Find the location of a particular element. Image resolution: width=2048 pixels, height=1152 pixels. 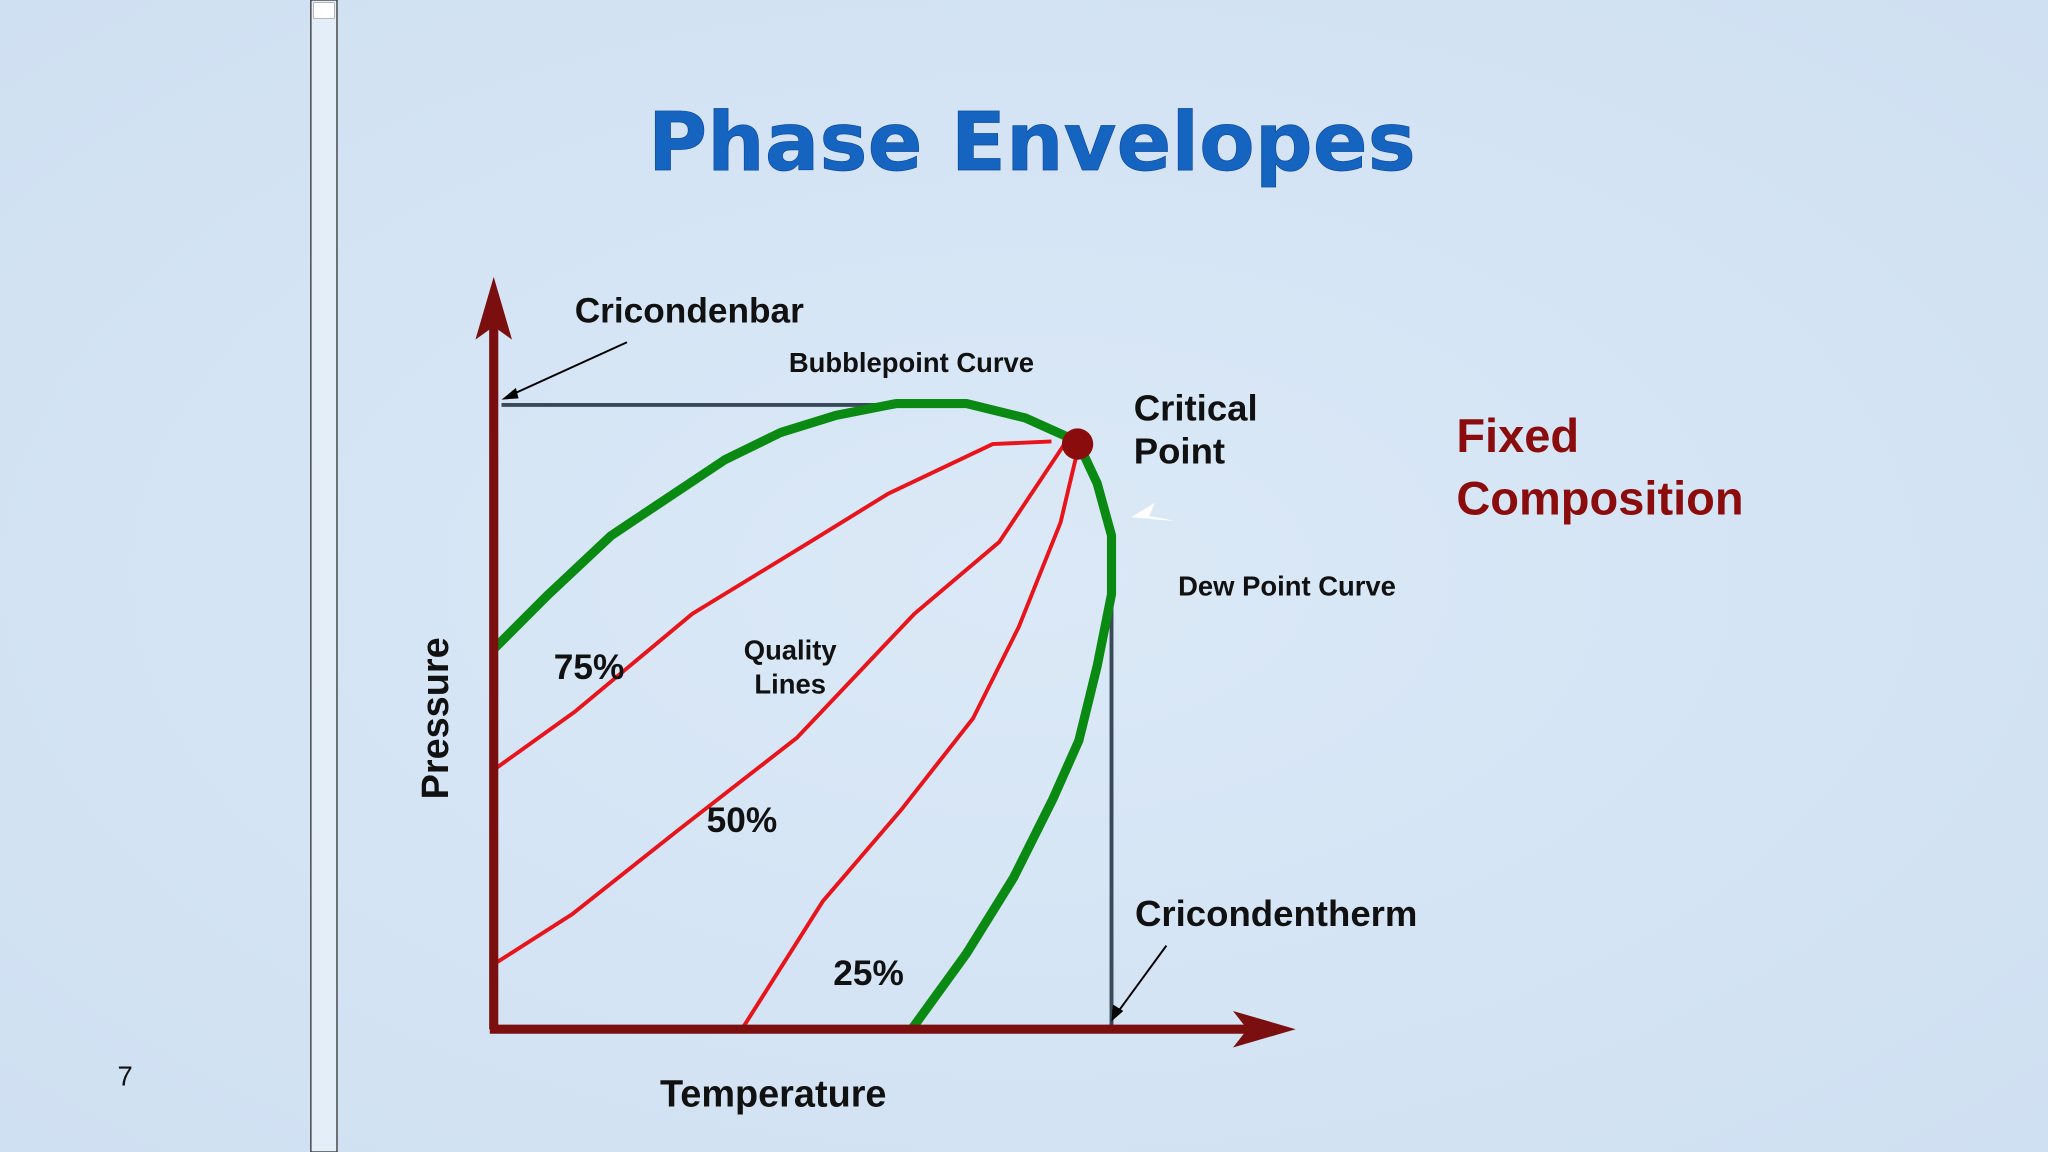

bubblepoint-curve is located at coordinates (785, 526).